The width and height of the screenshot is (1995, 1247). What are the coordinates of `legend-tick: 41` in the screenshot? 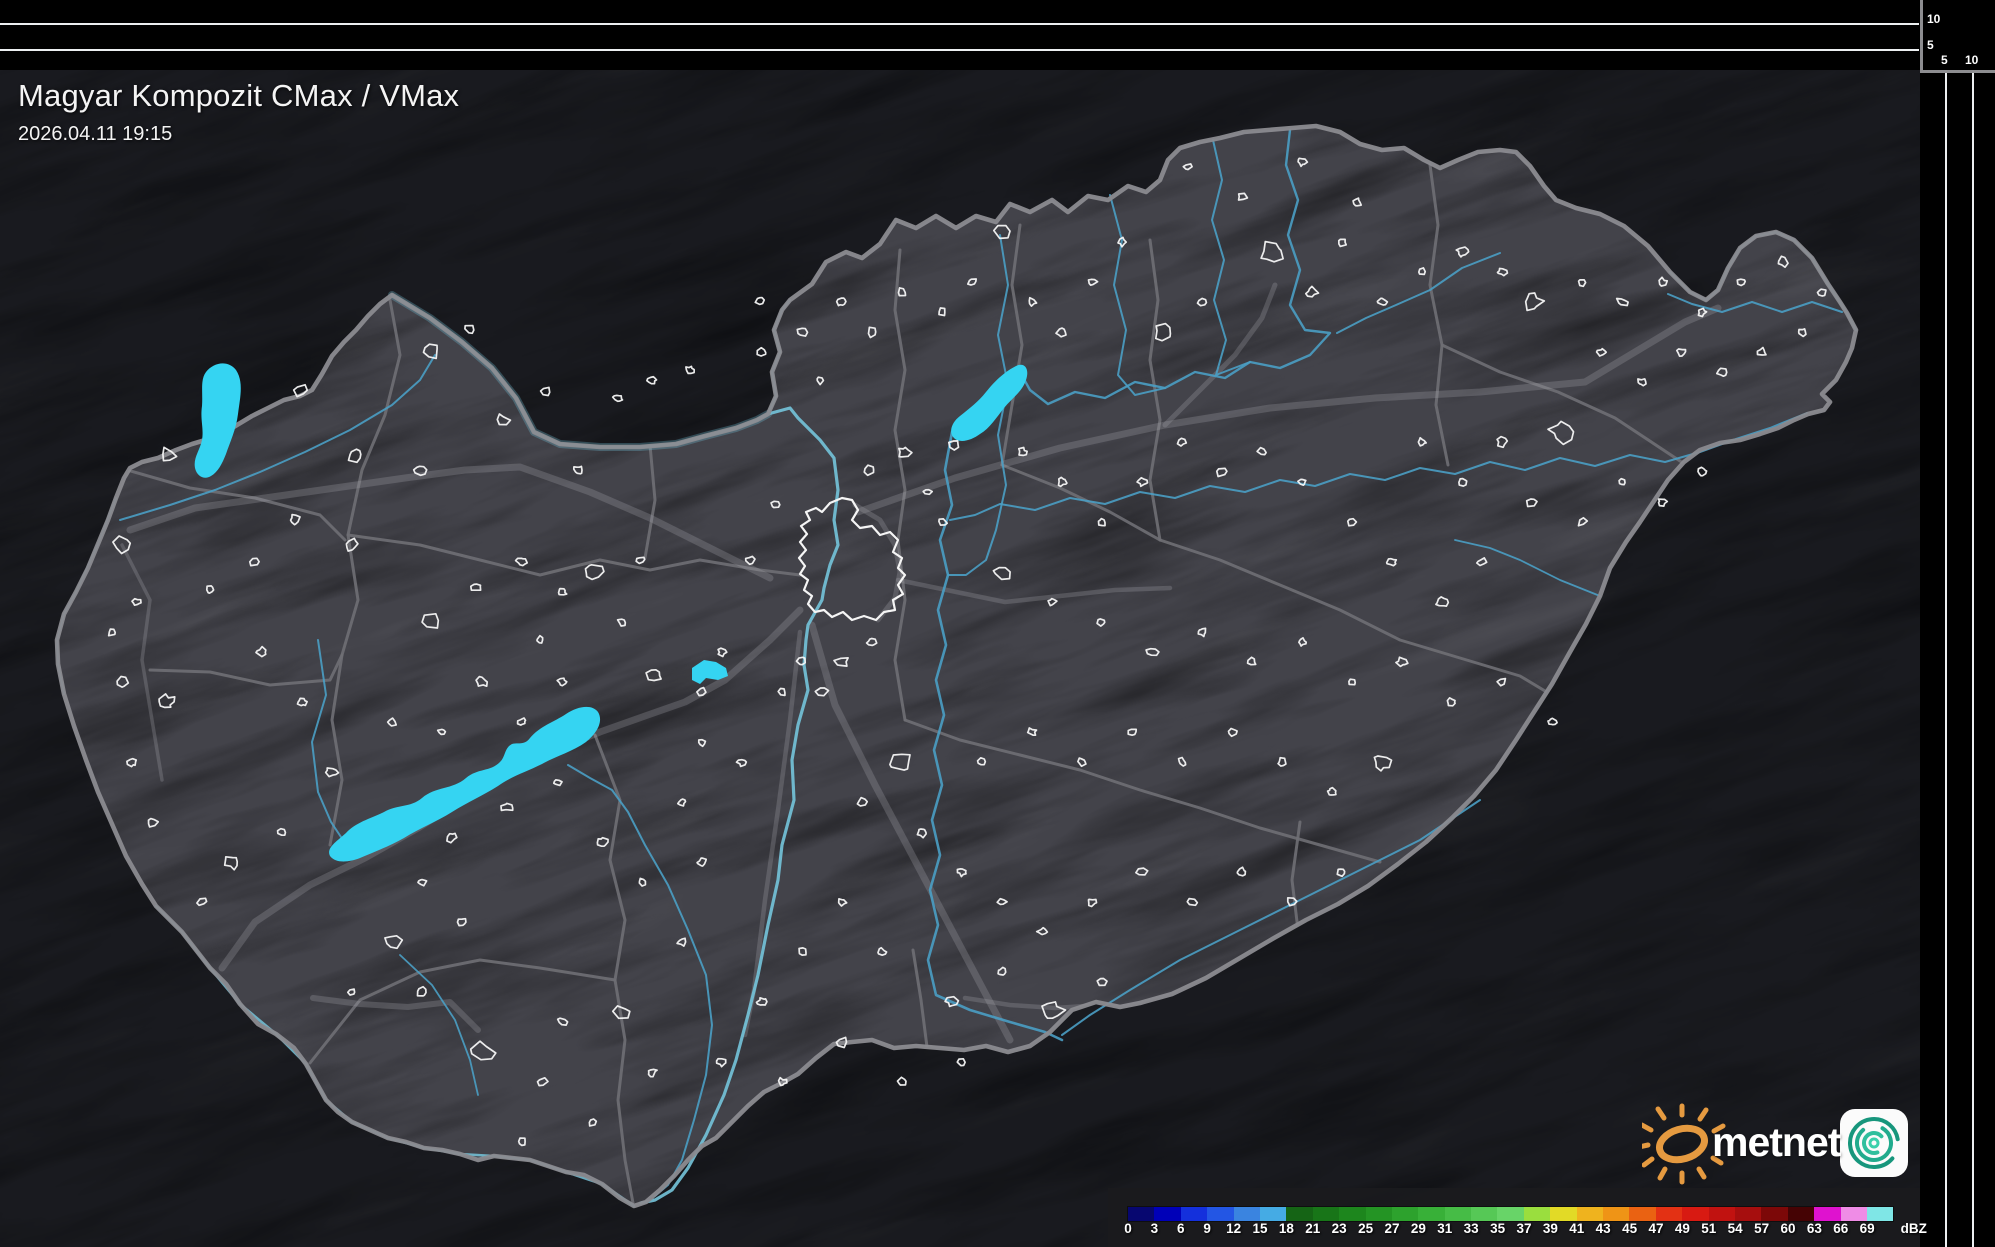 It's located at (1577, 1228).